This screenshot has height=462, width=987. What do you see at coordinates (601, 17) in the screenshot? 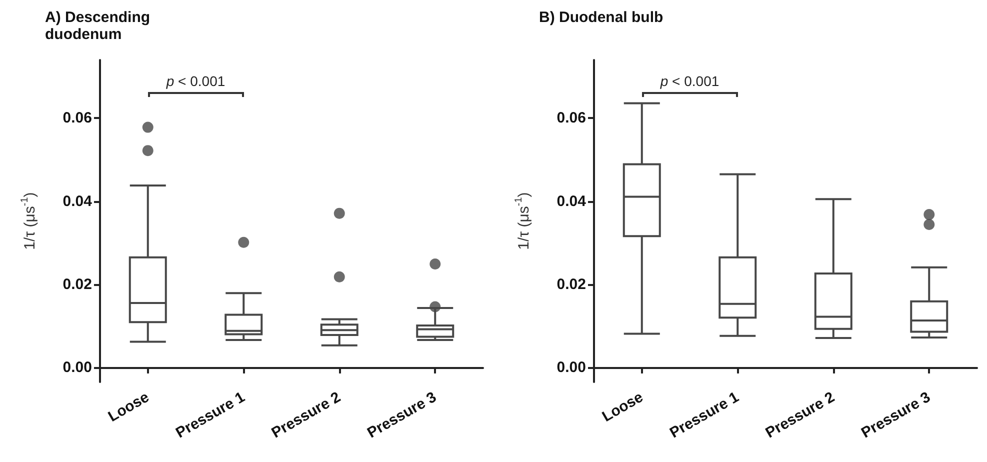
I see `chart-title: B) Duodenal bulb` at bounding box center [601, 17].